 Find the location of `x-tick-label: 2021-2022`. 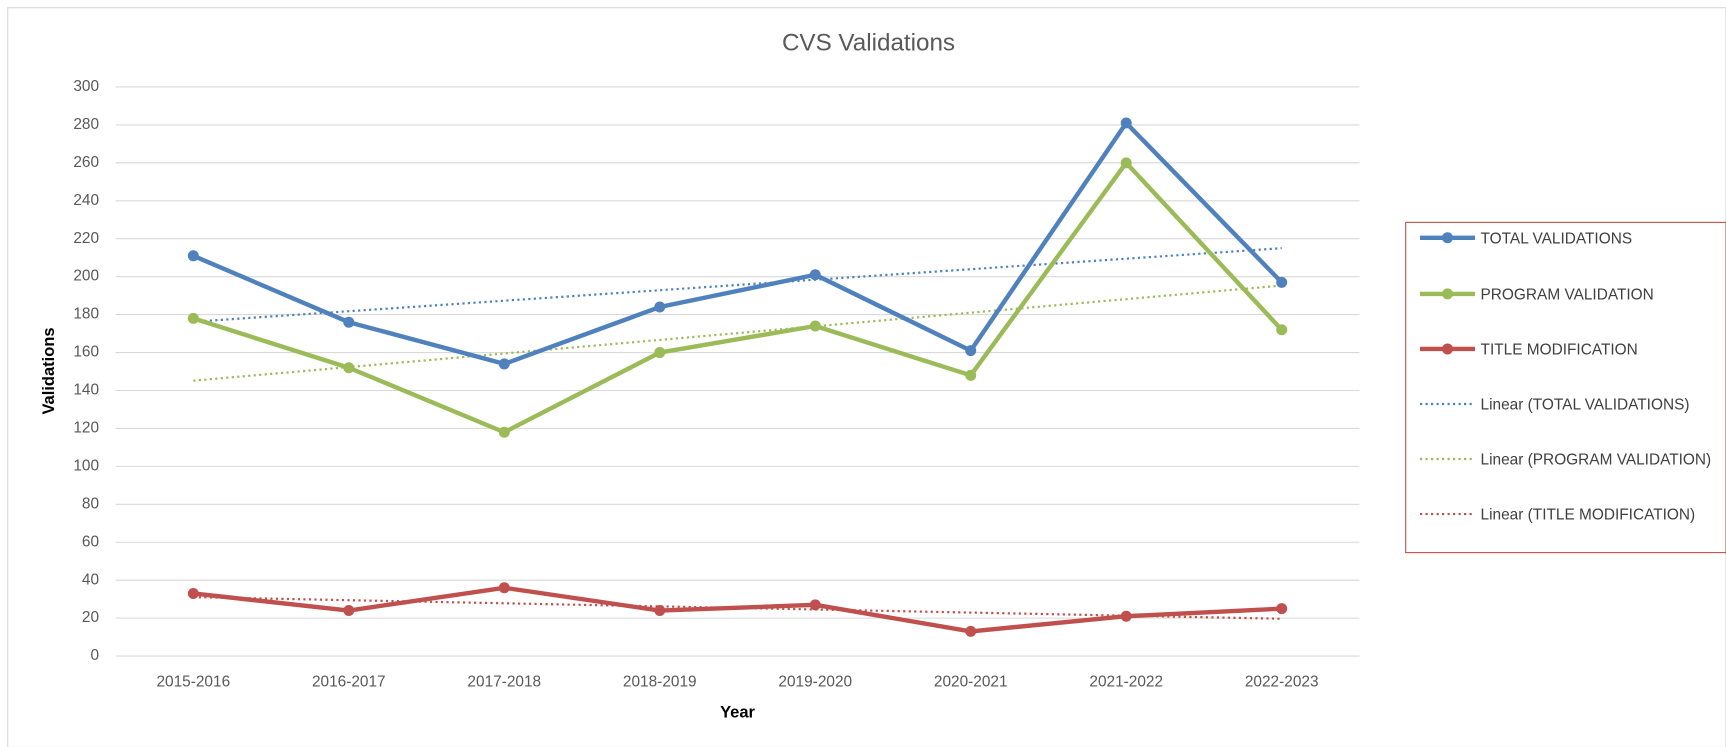

x-tick-label: 2021-2022 is located at coordinates (1126, 682).